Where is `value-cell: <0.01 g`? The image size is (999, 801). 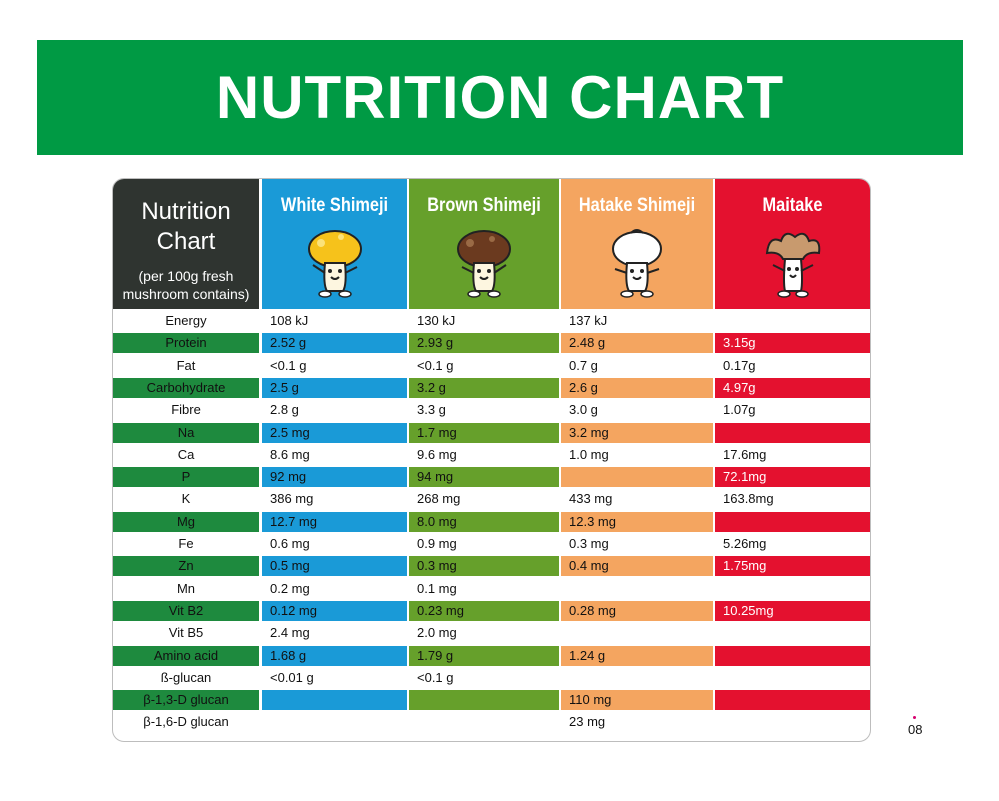
value-cell: <0.01 g is located at coordinates (292, 677).